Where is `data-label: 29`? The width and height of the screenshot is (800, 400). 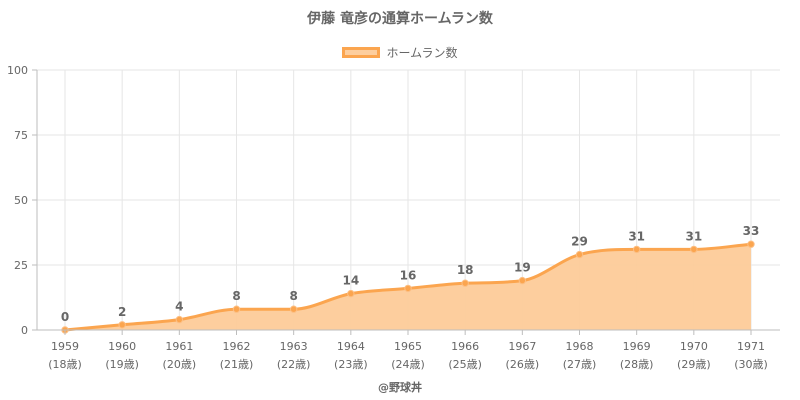 data-label: 29 is located at coordinates (579, 242).